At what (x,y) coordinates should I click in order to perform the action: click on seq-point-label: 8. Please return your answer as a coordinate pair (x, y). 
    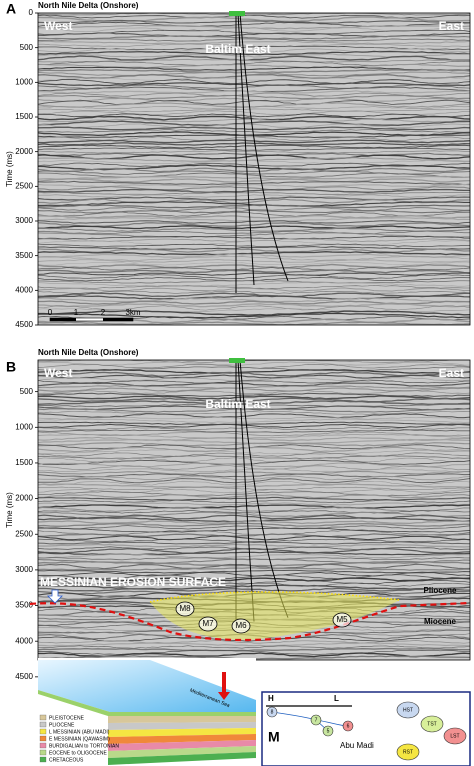
    Looking at the image, I should click on (272, 712).